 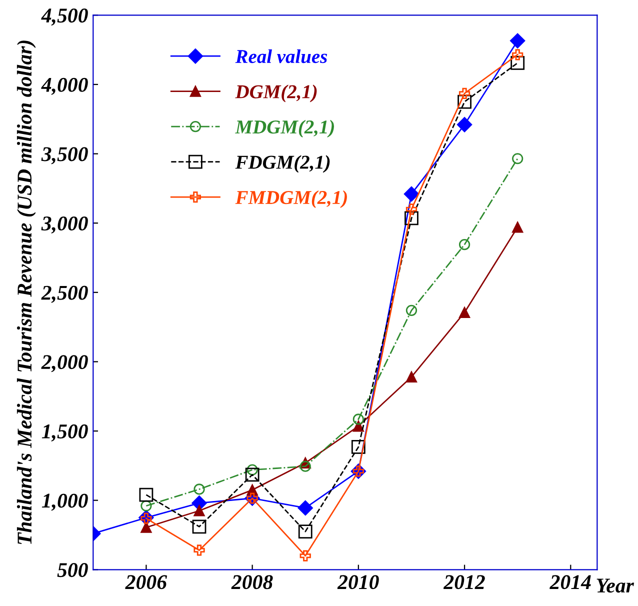 I want to click on x-tick-label: 2014, so click(x=570, y=582).